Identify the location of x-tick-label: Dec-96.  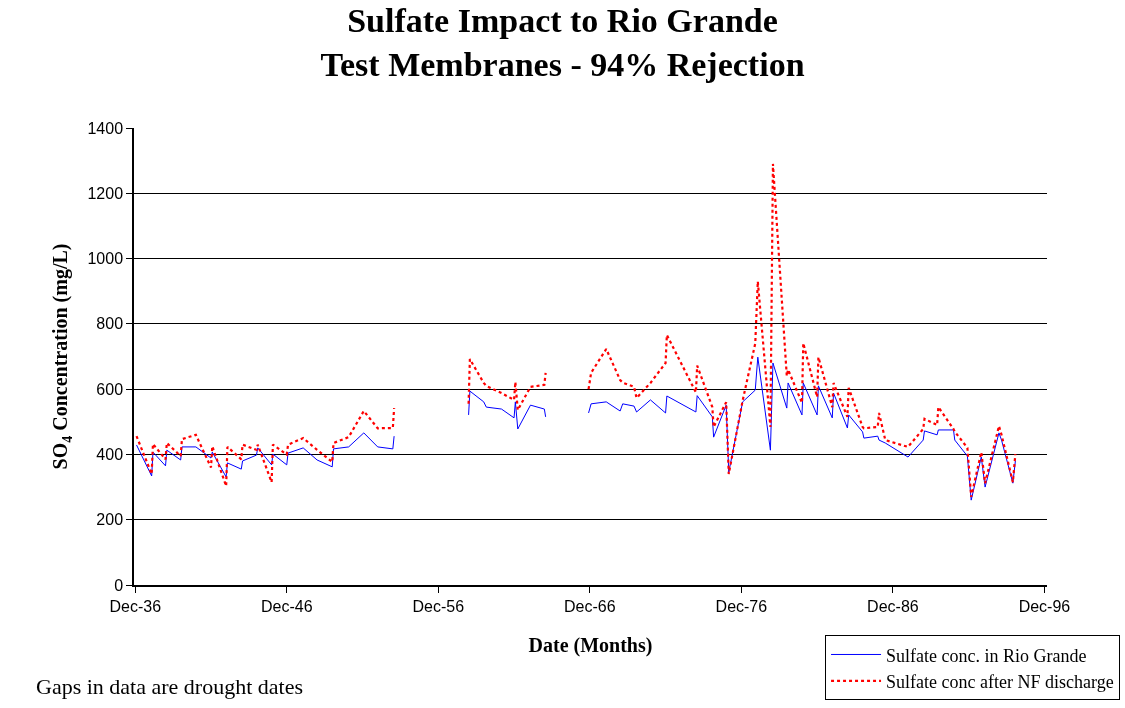
(1044, 606).